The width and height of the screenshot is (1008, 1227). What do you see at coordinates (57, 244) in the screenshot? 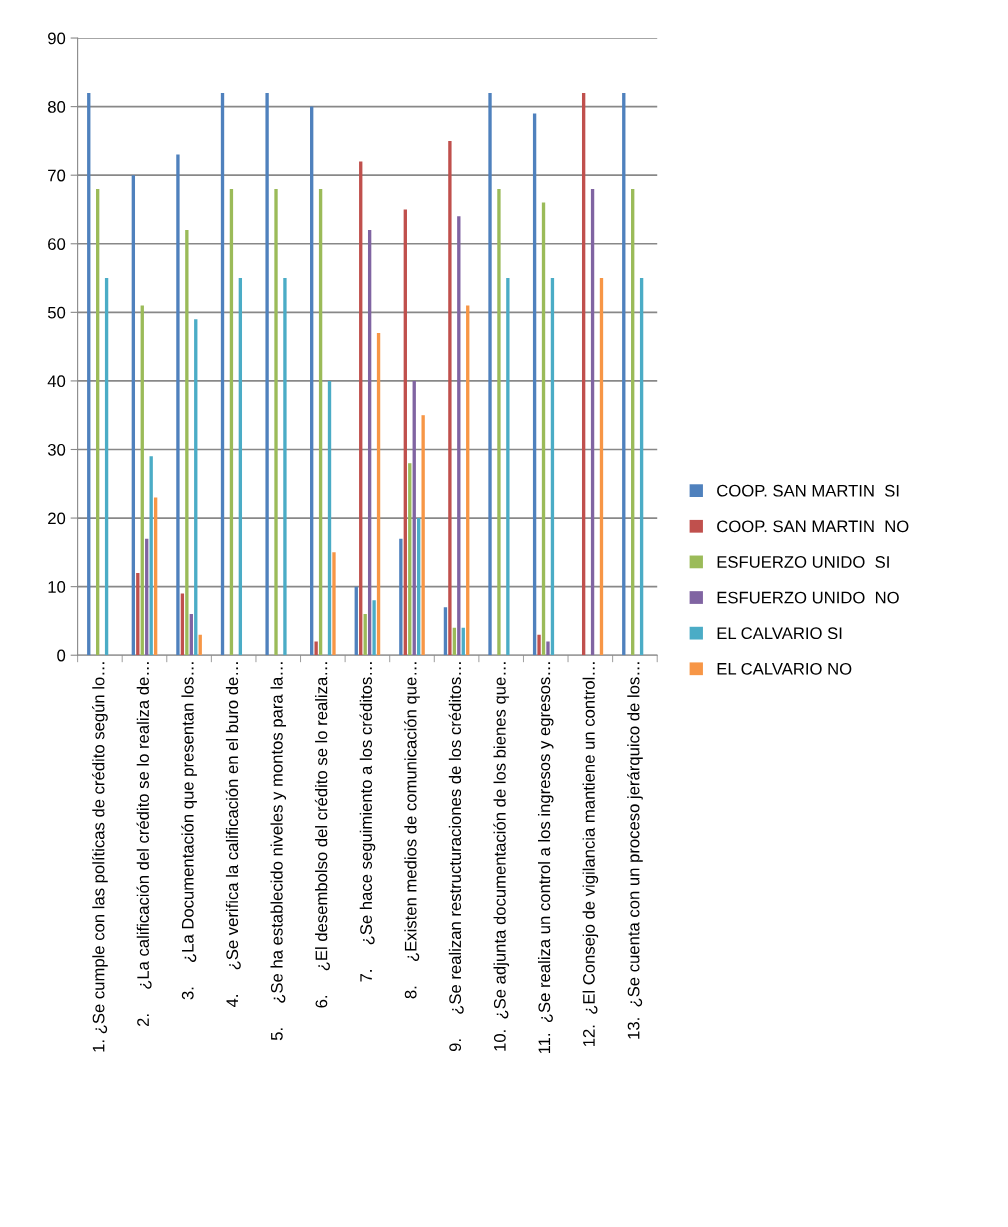
I see `y-tick-label: 60` at bounding box center [57, 244].